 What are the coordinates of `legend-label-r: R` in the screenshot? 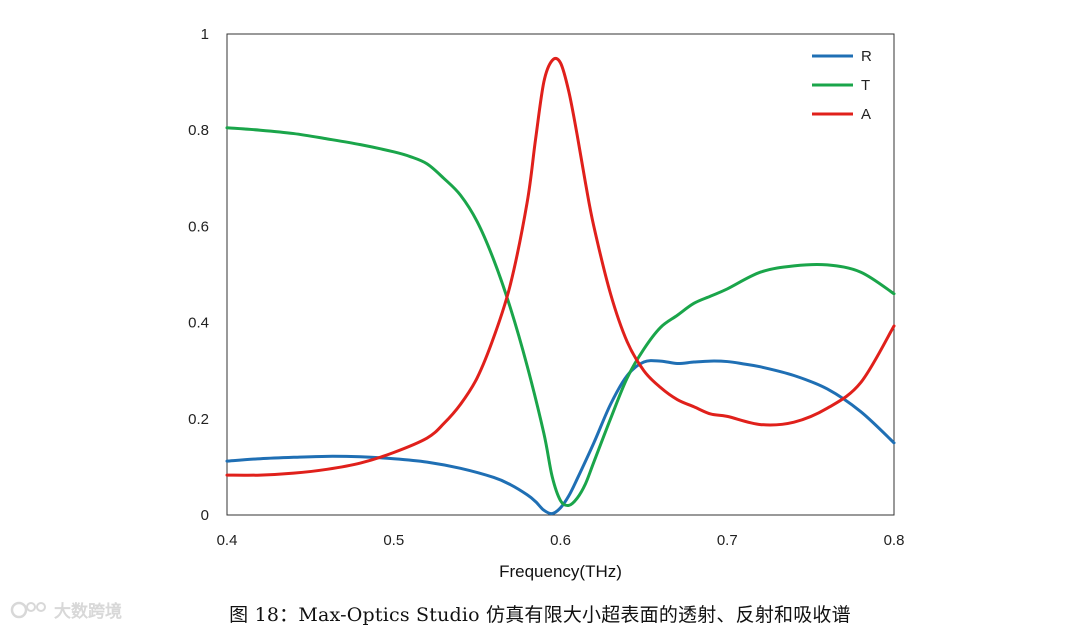 It's located at (866, 56).